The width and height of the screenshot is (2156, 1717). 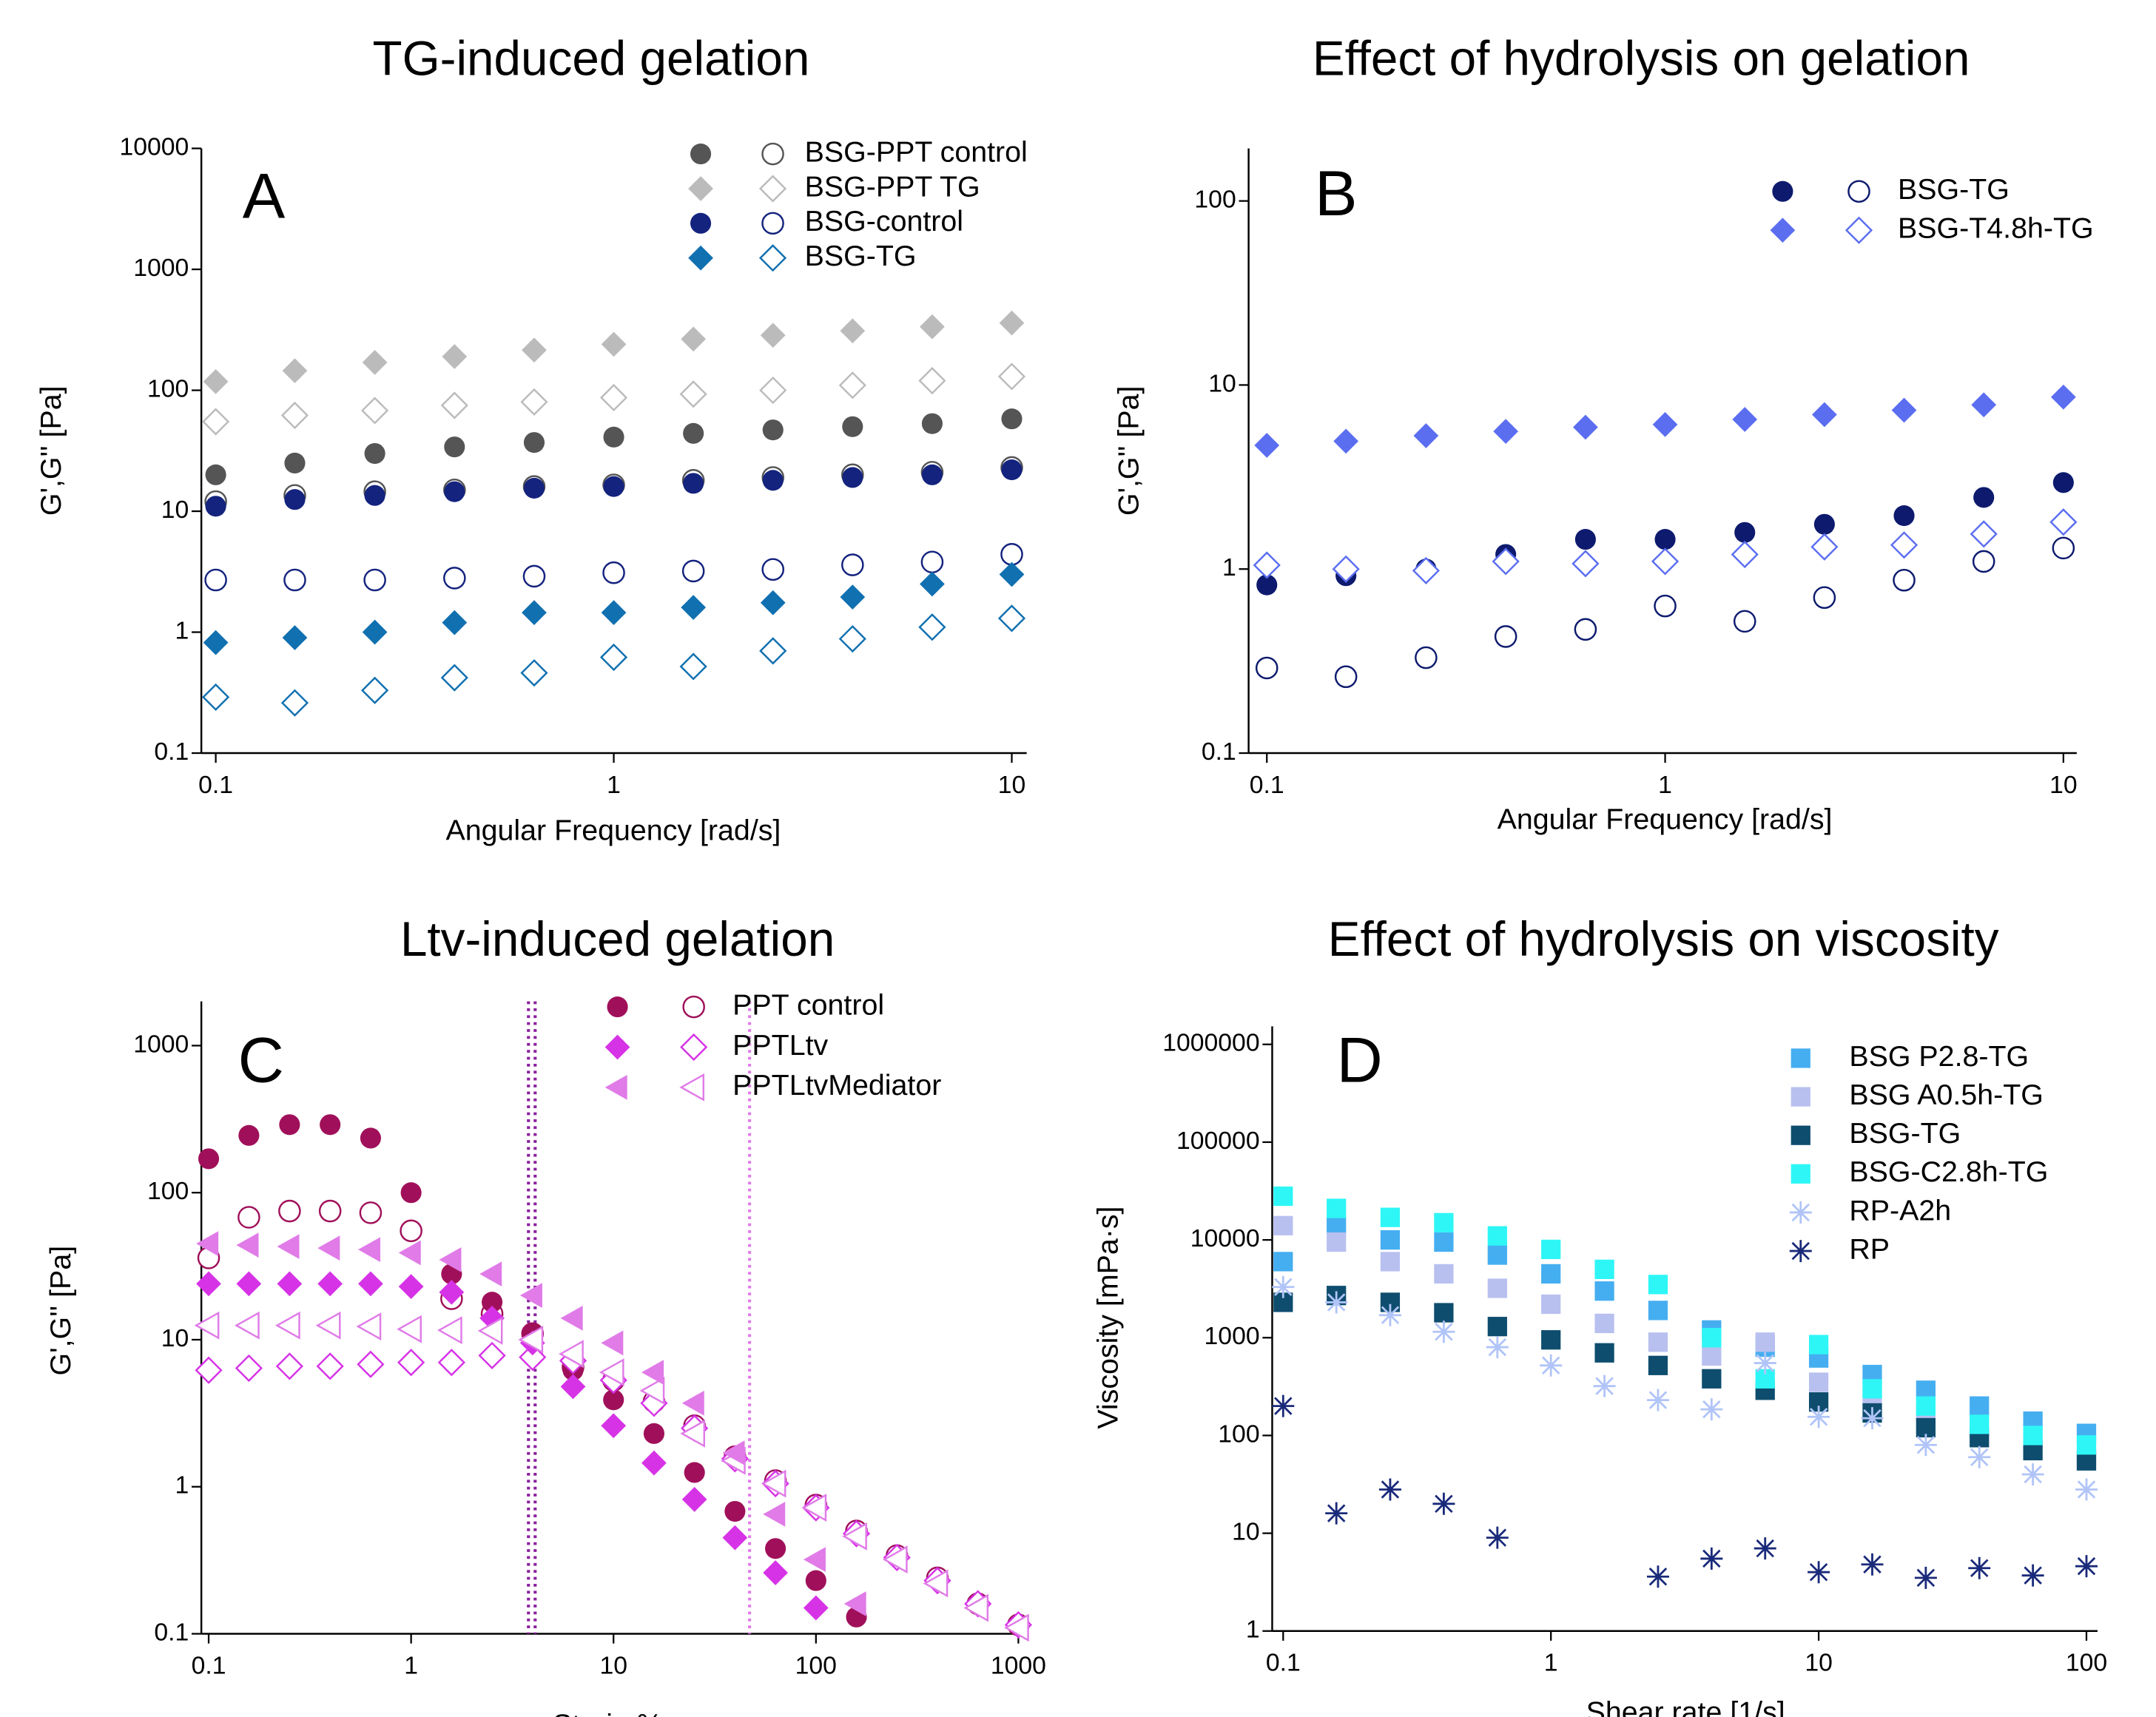 I want to click on chart-title: Effect of hydrolysis on gelation, so click(x=1642, y=59).